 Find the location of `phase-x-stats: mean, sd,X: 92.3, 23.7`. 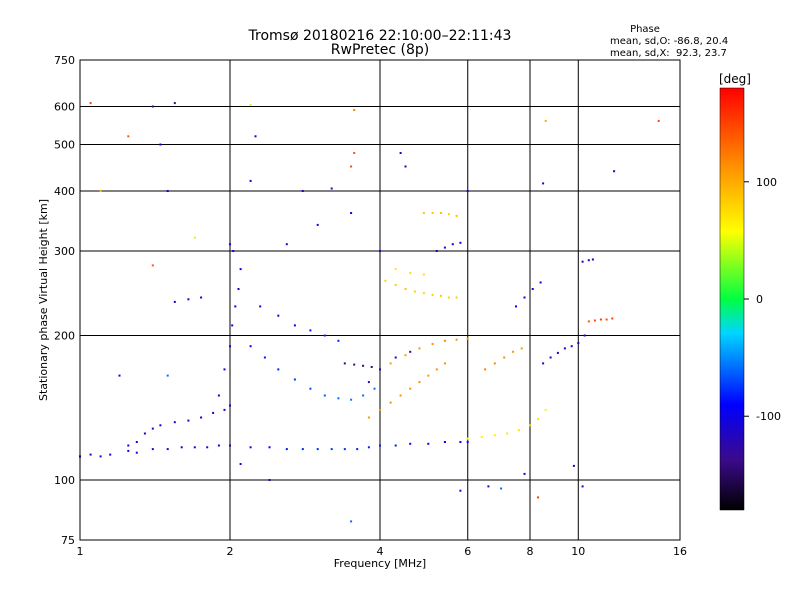

phase-x-stats: mean, sd,X: 92.3, 23.7 is located at coordinates (668, 53).